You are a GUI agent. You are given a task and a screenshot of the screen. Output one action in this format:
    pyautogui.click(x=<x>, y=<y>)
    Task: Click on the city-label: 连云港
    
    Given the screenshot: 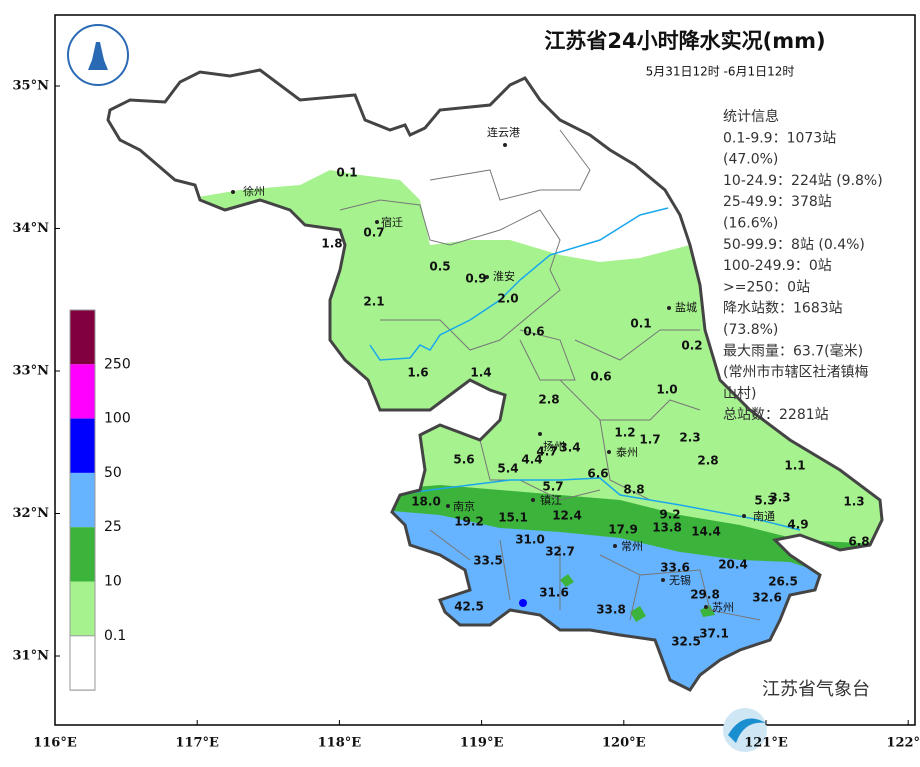 What is the action you would take?
    pyautogui.click(x=503, y=132)
    